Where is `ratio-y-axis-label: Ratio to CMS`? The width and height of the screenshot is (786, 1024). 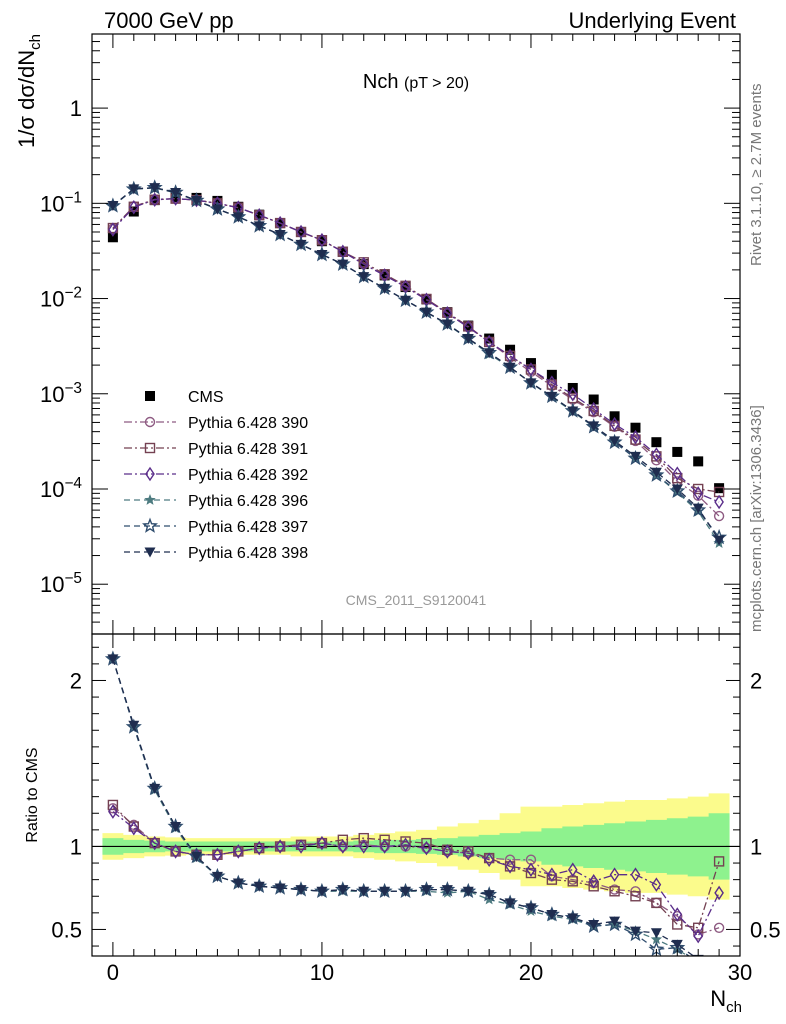 ratio-y-axis-label: Ratio to CMS is located at coordinates (32, 794).